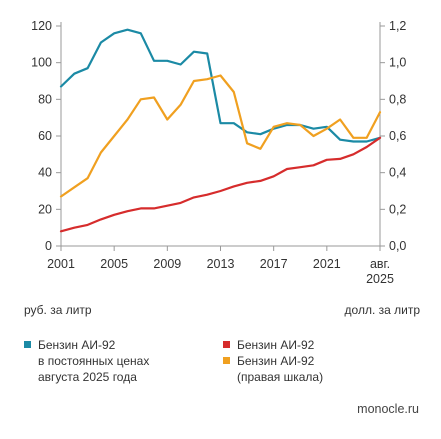 The image size is (441, 439). I want to click on source-label: monocle.ru, so click(388, 409).